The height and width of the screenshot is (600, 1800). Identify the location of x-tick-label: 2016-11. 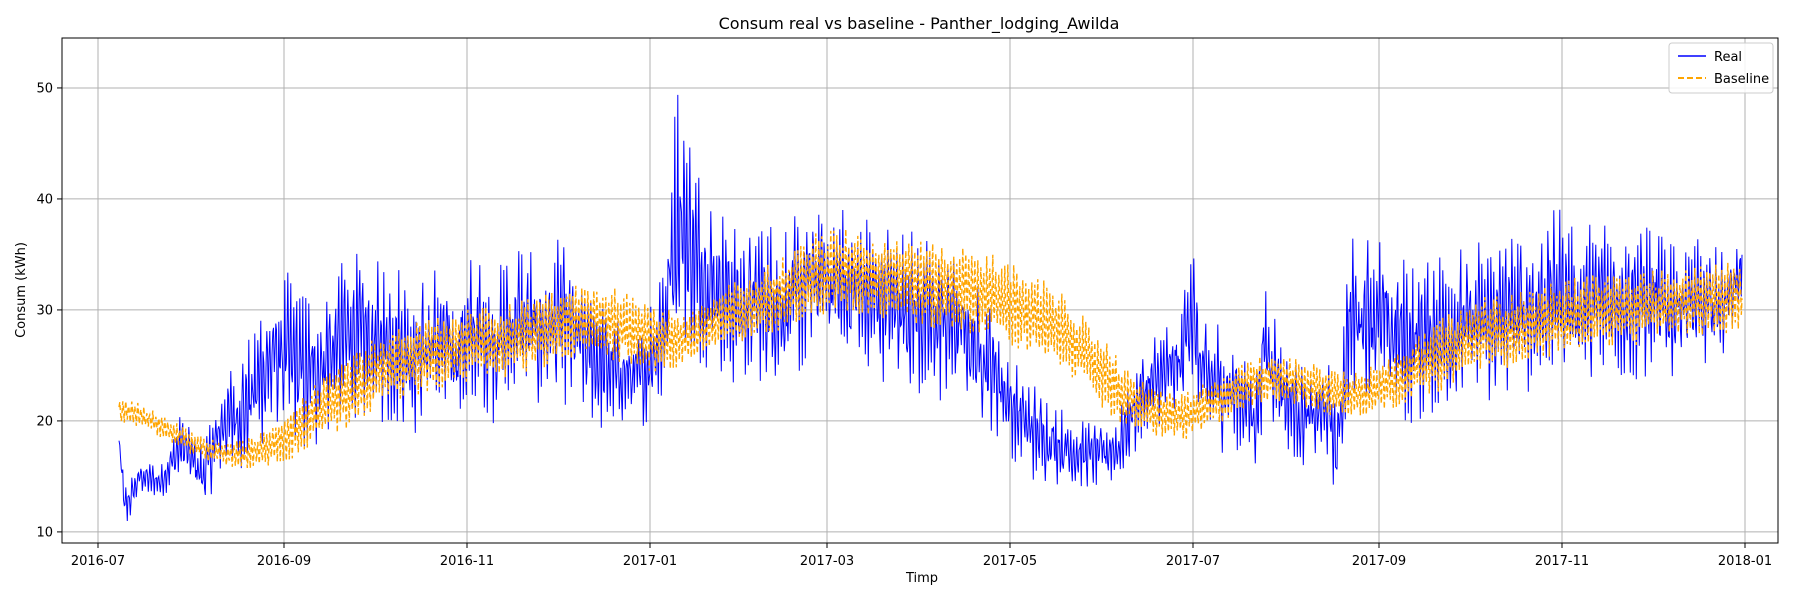
(467, 561).